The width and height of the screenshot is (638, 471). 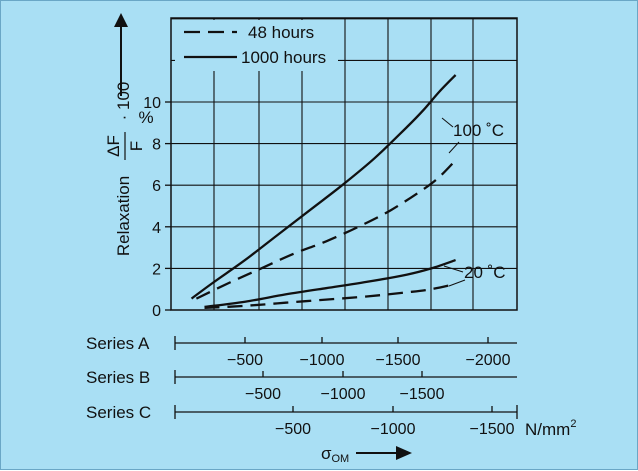 I want to click on x-axis-name: Series A, so click(x=118, y=343).